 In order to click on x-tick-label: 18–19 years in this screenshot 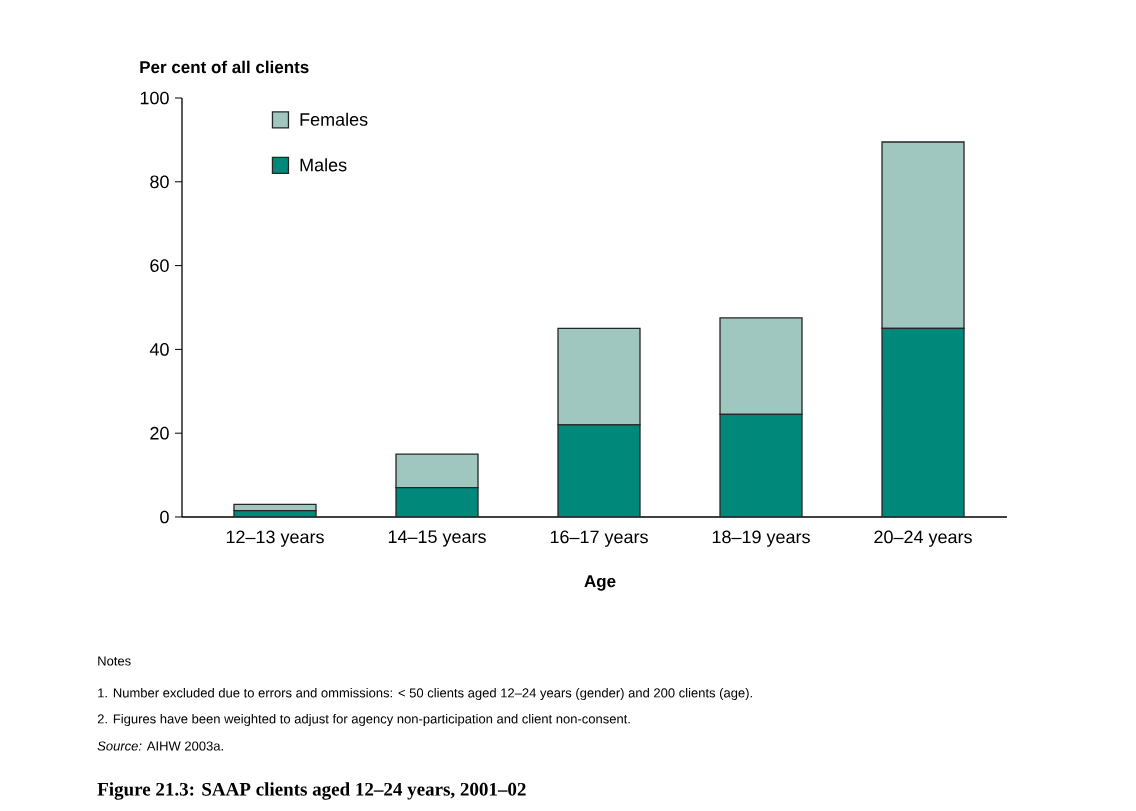, I will do `click(761, 538)`.